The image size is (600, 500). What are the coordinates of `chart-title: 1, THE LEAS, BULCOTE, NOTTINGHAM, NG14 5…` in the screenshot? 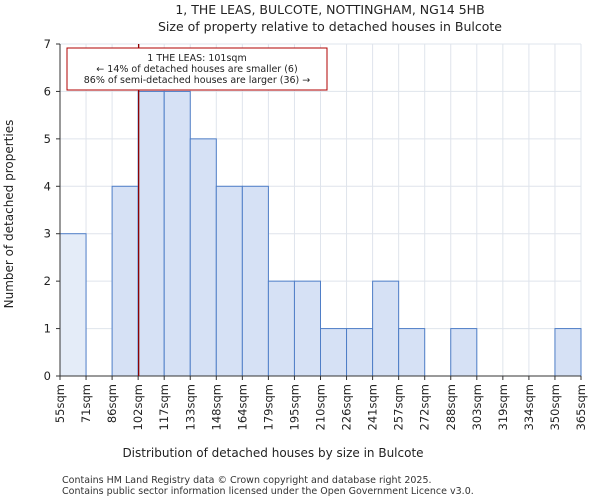 It's located at (329, 9).